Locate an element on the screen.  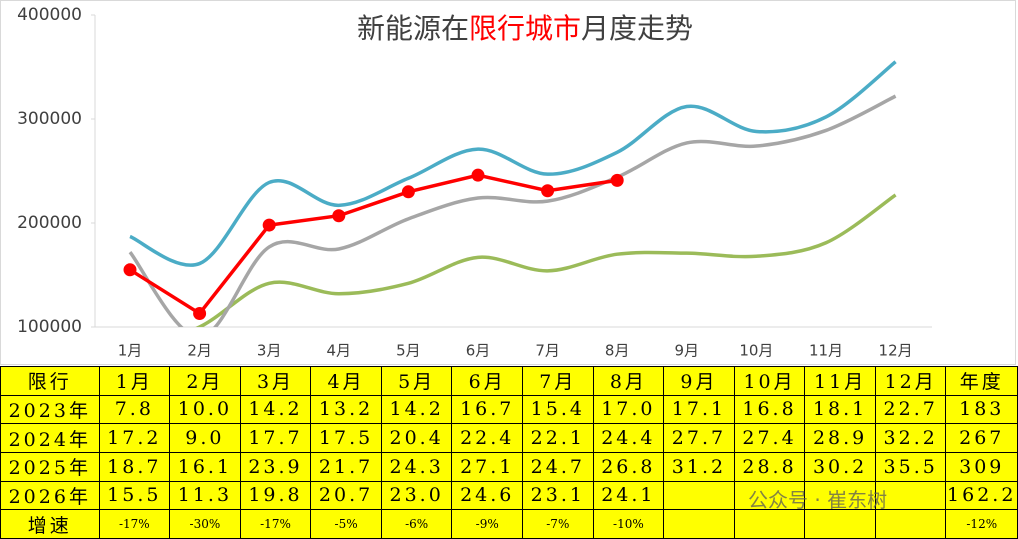
table-cell: 限行 is located at coordinates (50, 381).